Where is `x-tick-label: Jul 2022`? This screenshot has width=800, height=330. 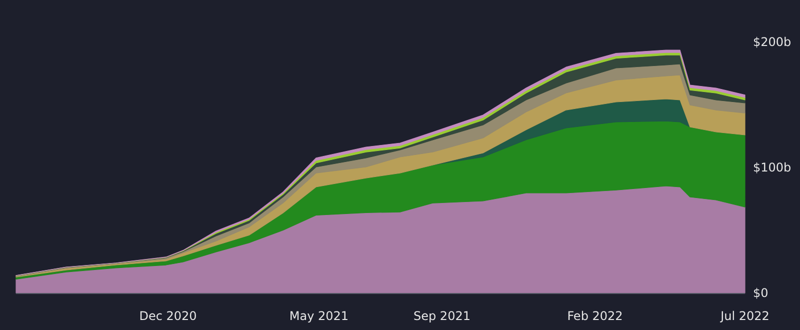
x-tick-label: Jul 2022 is located at coordinates (745, 316).